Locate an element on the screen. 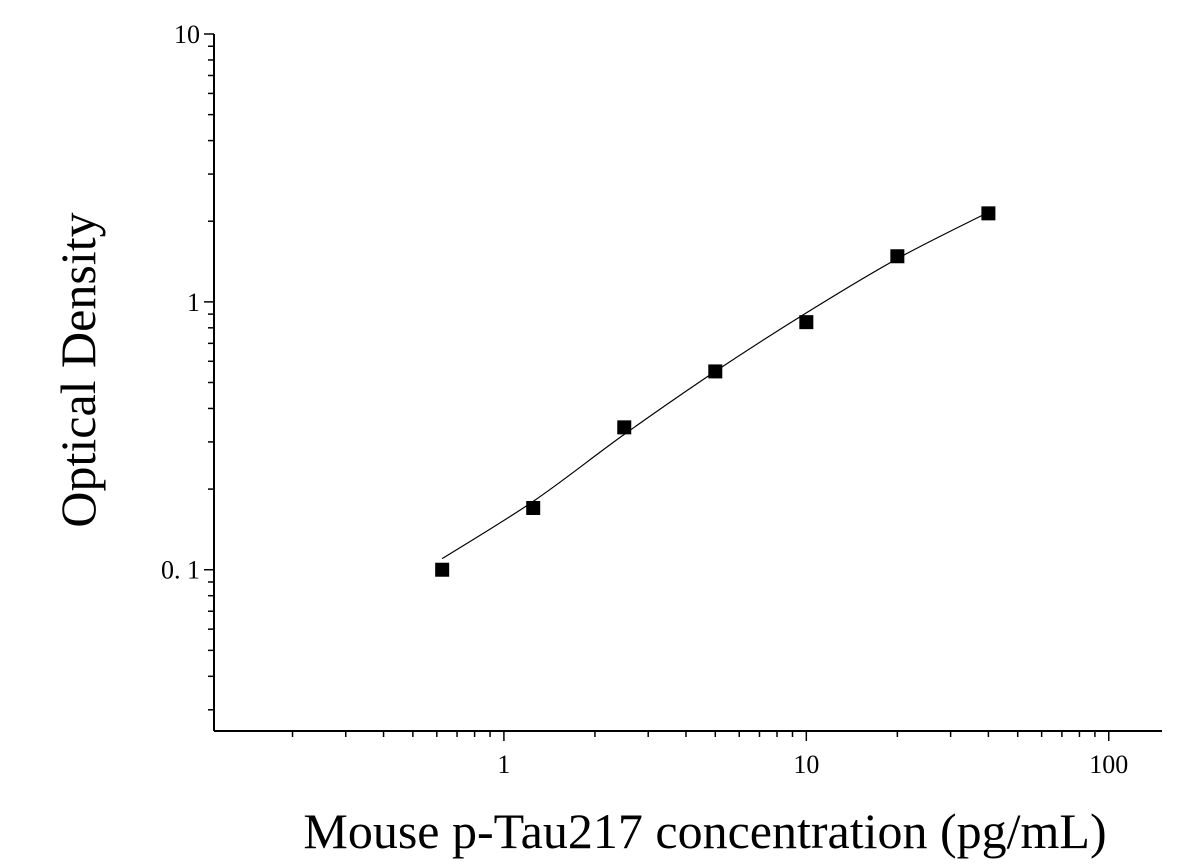 This screenshot has height=867, width=1202. y-tick-label: 1 is located at coordinates (193, 302).